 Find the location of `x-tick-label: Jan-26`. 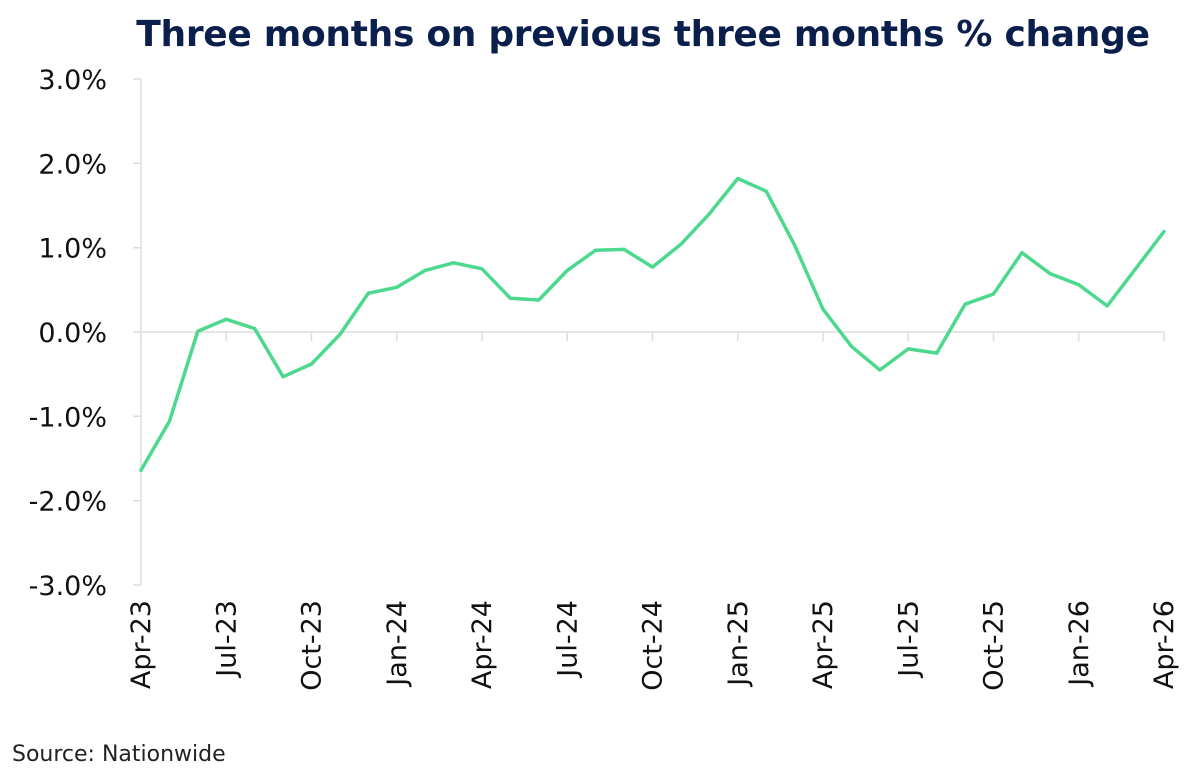

x-tick-label: Jan-26 is located at coordinates (1079, 644).